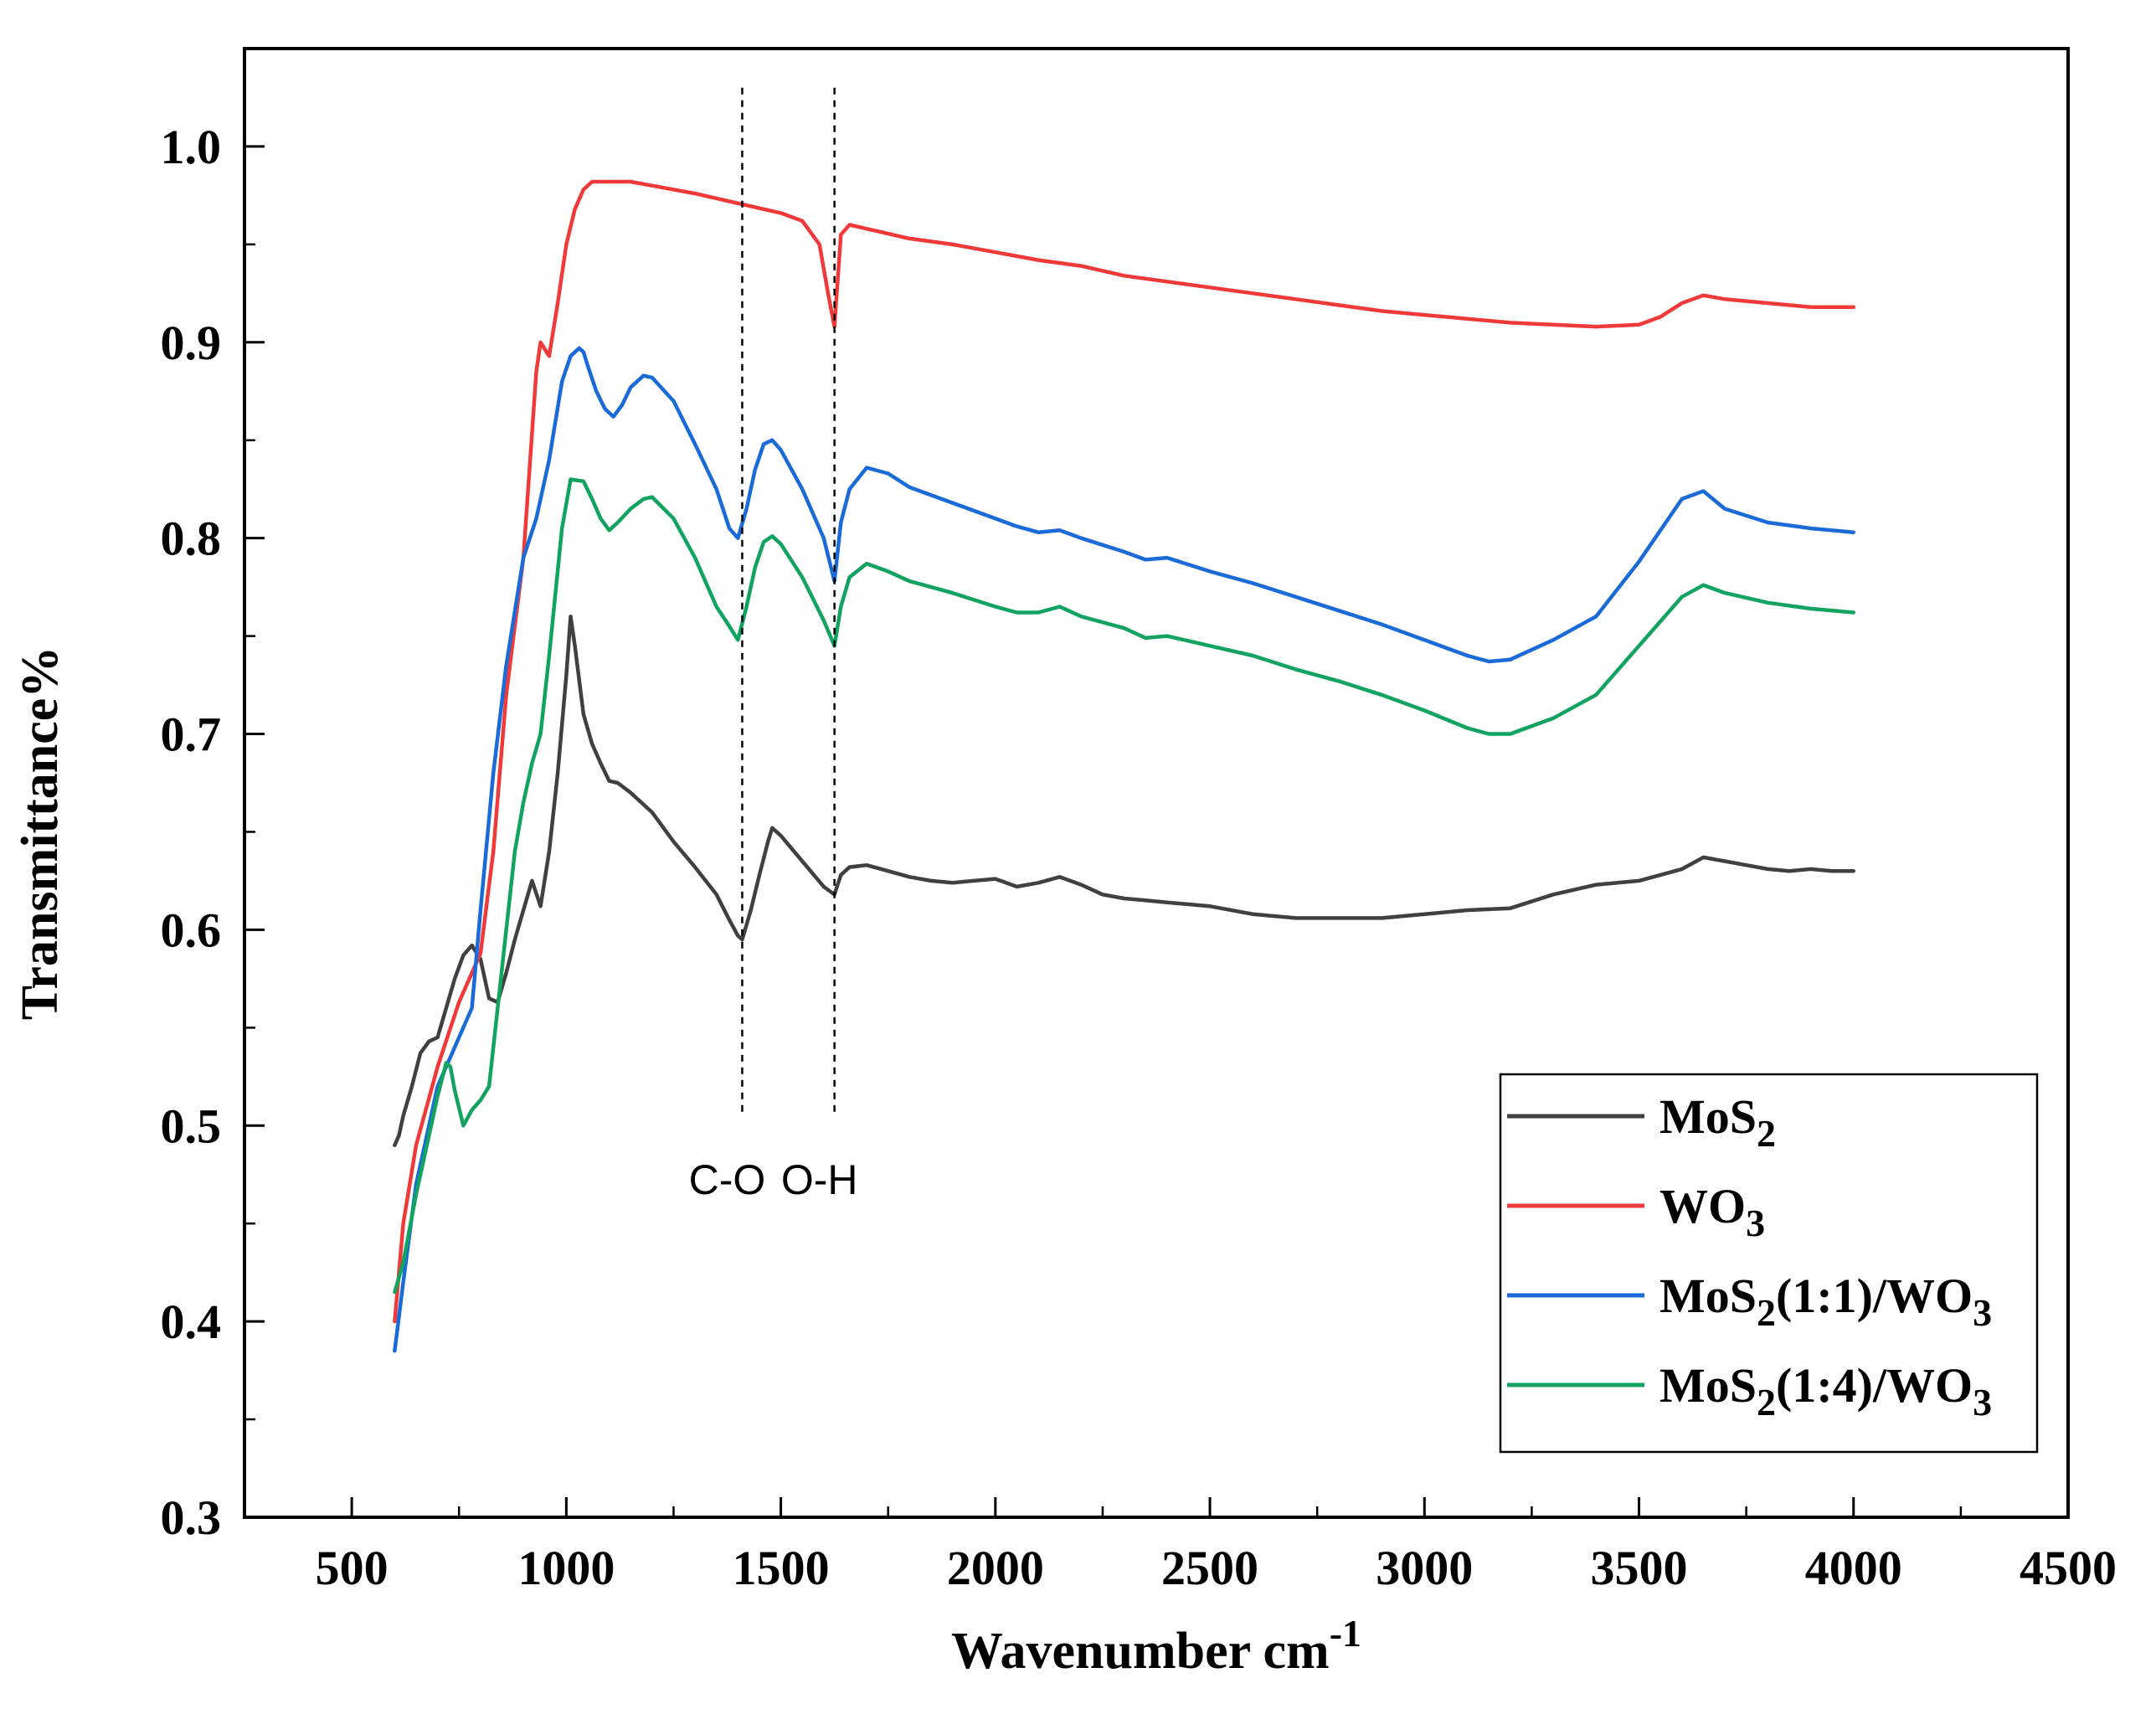 The width and height of the screenshot is (2156, 1709). What do you see at coordinates (1712, 1211) in the screenshot?
I see `legend-label: WO3` at bounding box center [1712, 1211].